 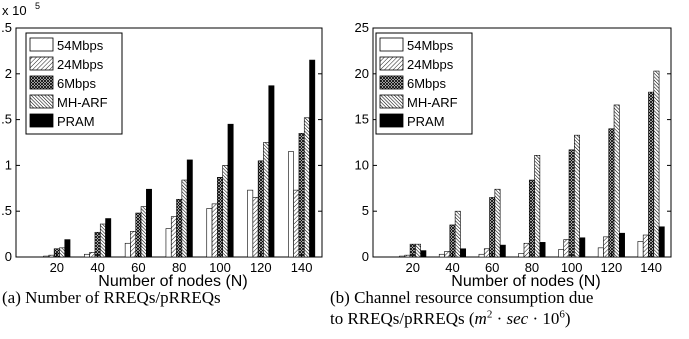 I want to click on x-tick-label: 60, so click(x=138, y=267).